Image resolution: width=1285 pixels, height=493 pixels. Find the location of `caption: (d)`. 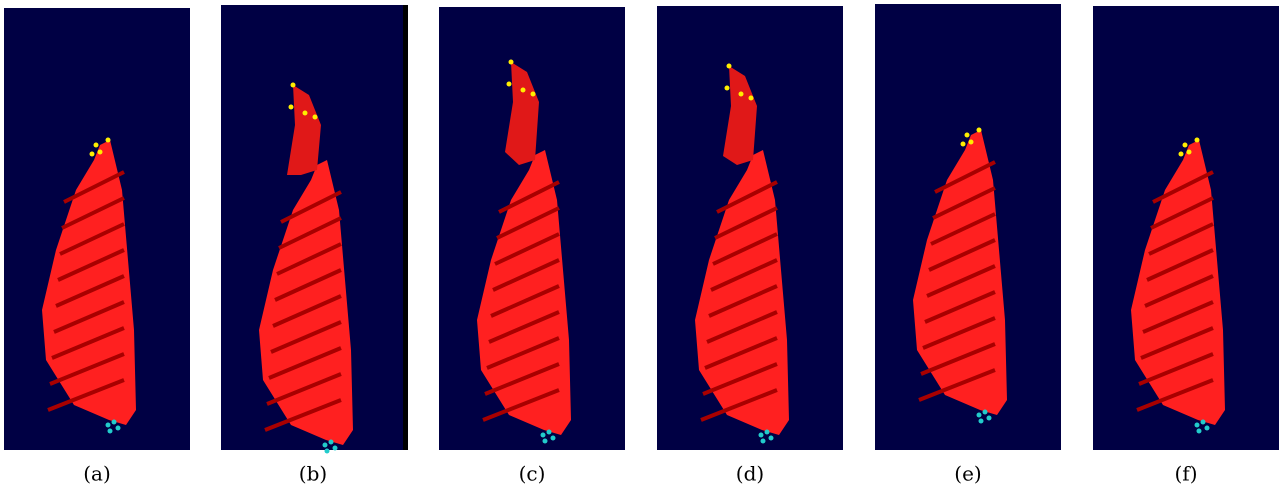

caption: (d) is located at coordinates (750, 474).